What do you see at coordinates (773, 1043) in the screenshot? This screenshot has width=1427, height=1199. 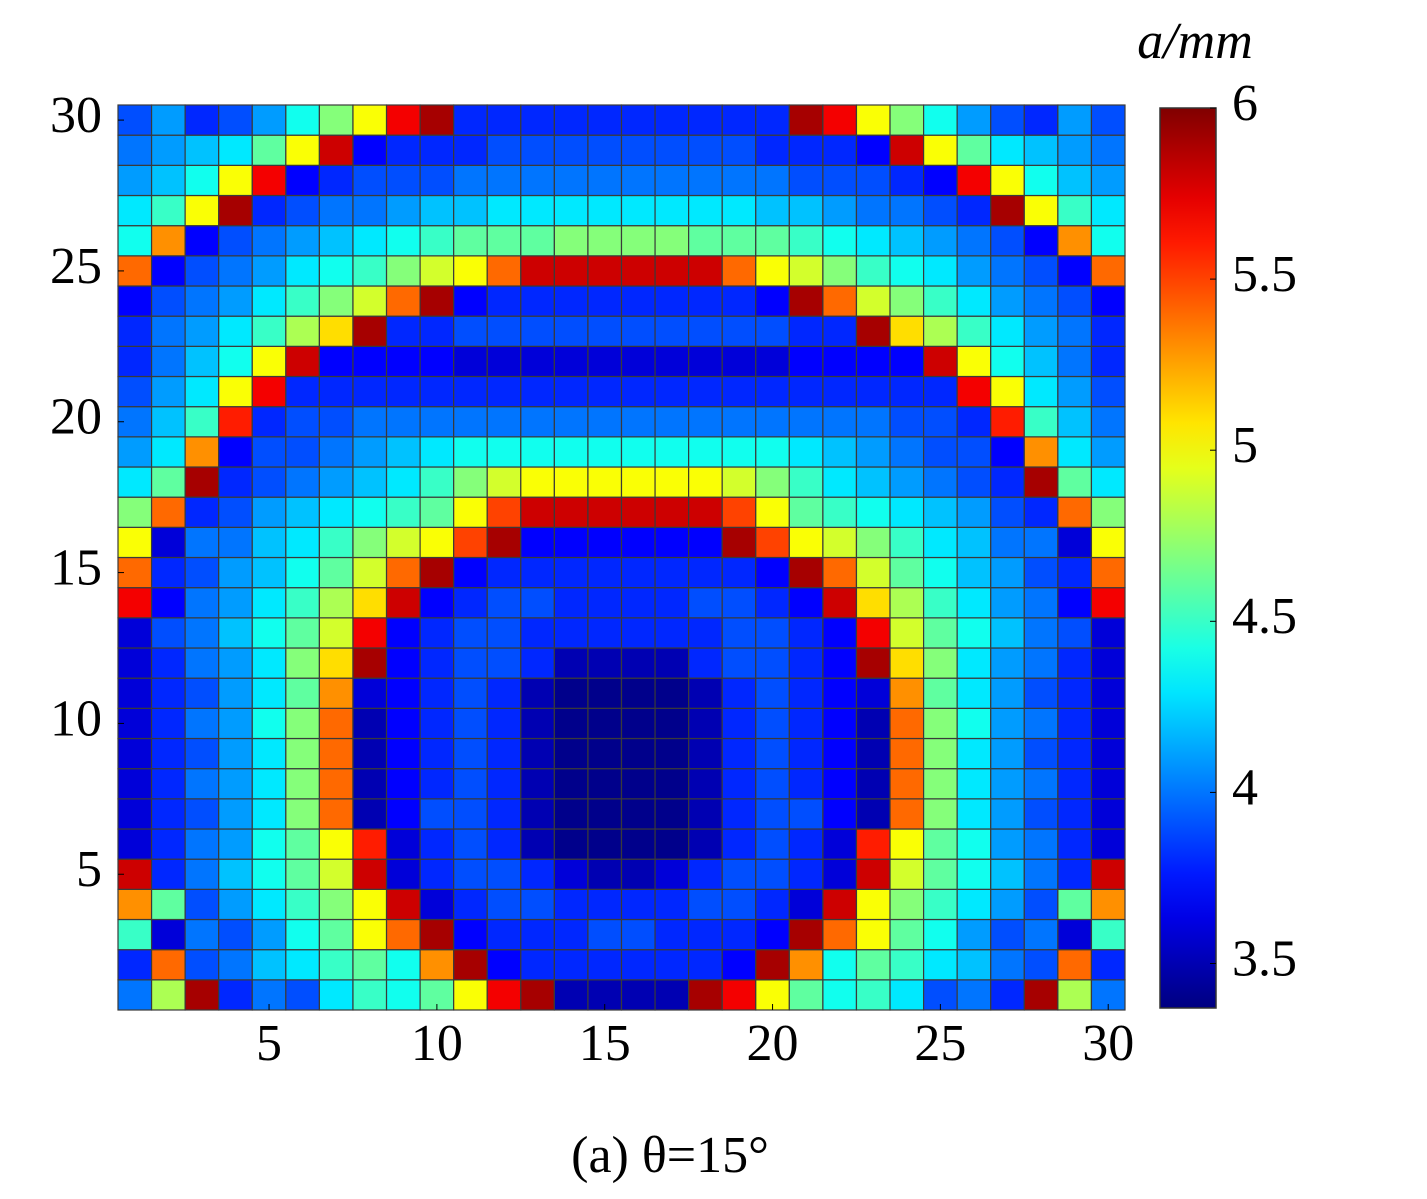 I see `x-tick-label: 20` at bounding box center [773, 1043].